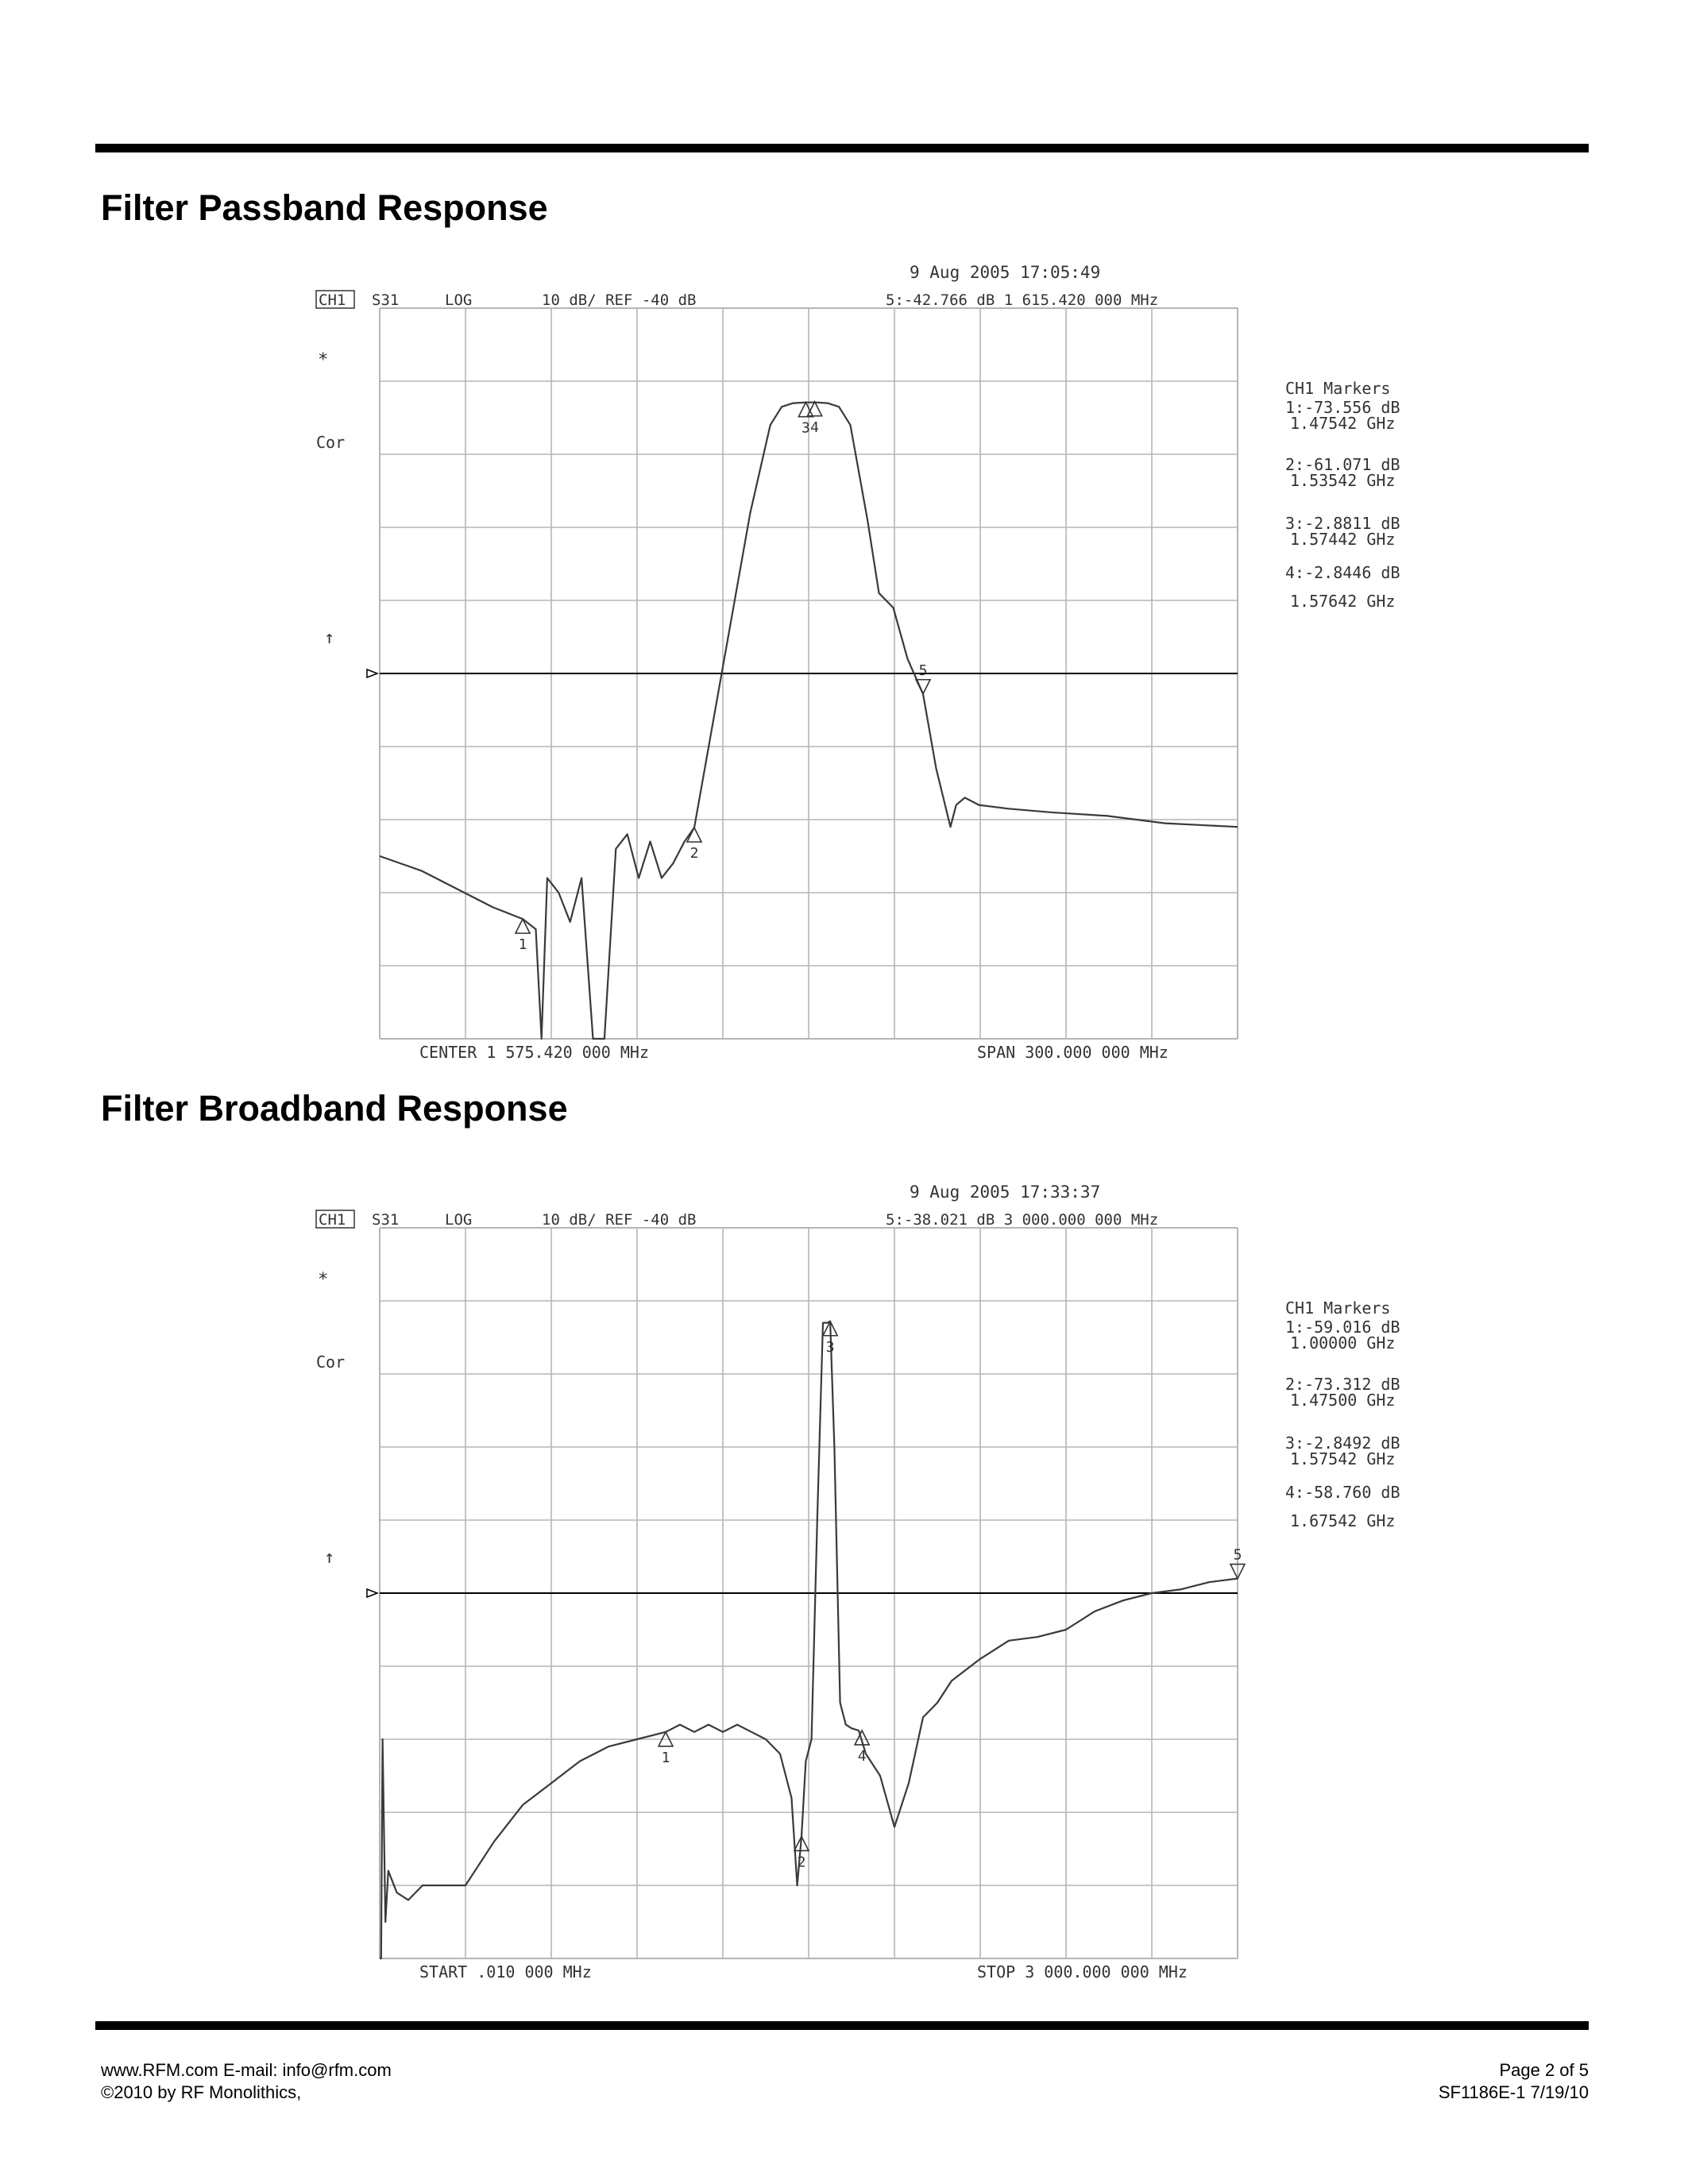  Describe the element at coordinates (1005, 1192) in the screenshot. I see `chart-timestamp: 9 Aug 2005 17:33:37` at that location.